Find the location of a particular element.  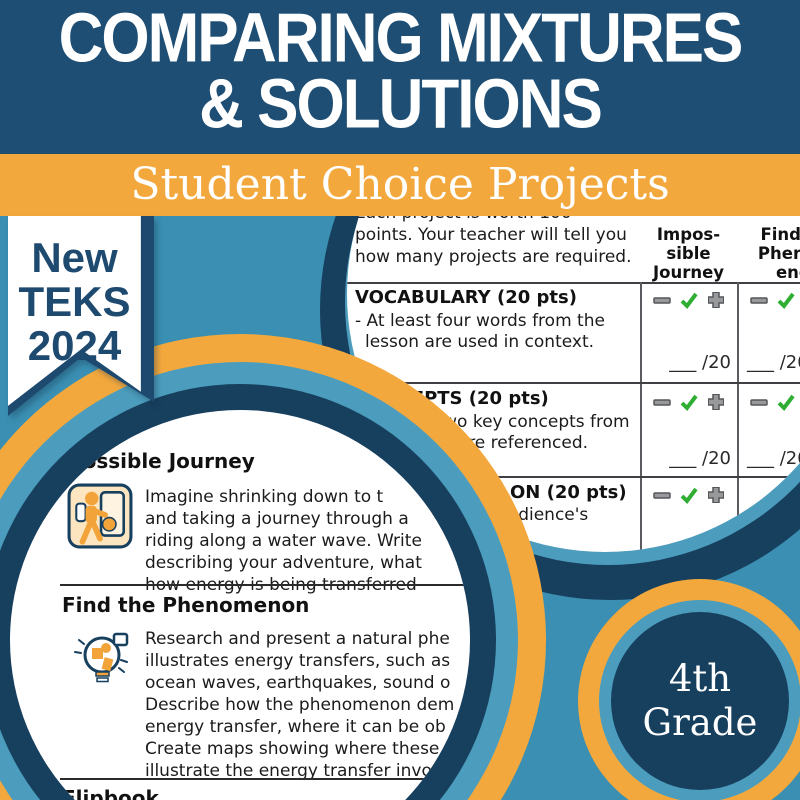

project-heading: Flipbook is located at coordinates (110, 793).